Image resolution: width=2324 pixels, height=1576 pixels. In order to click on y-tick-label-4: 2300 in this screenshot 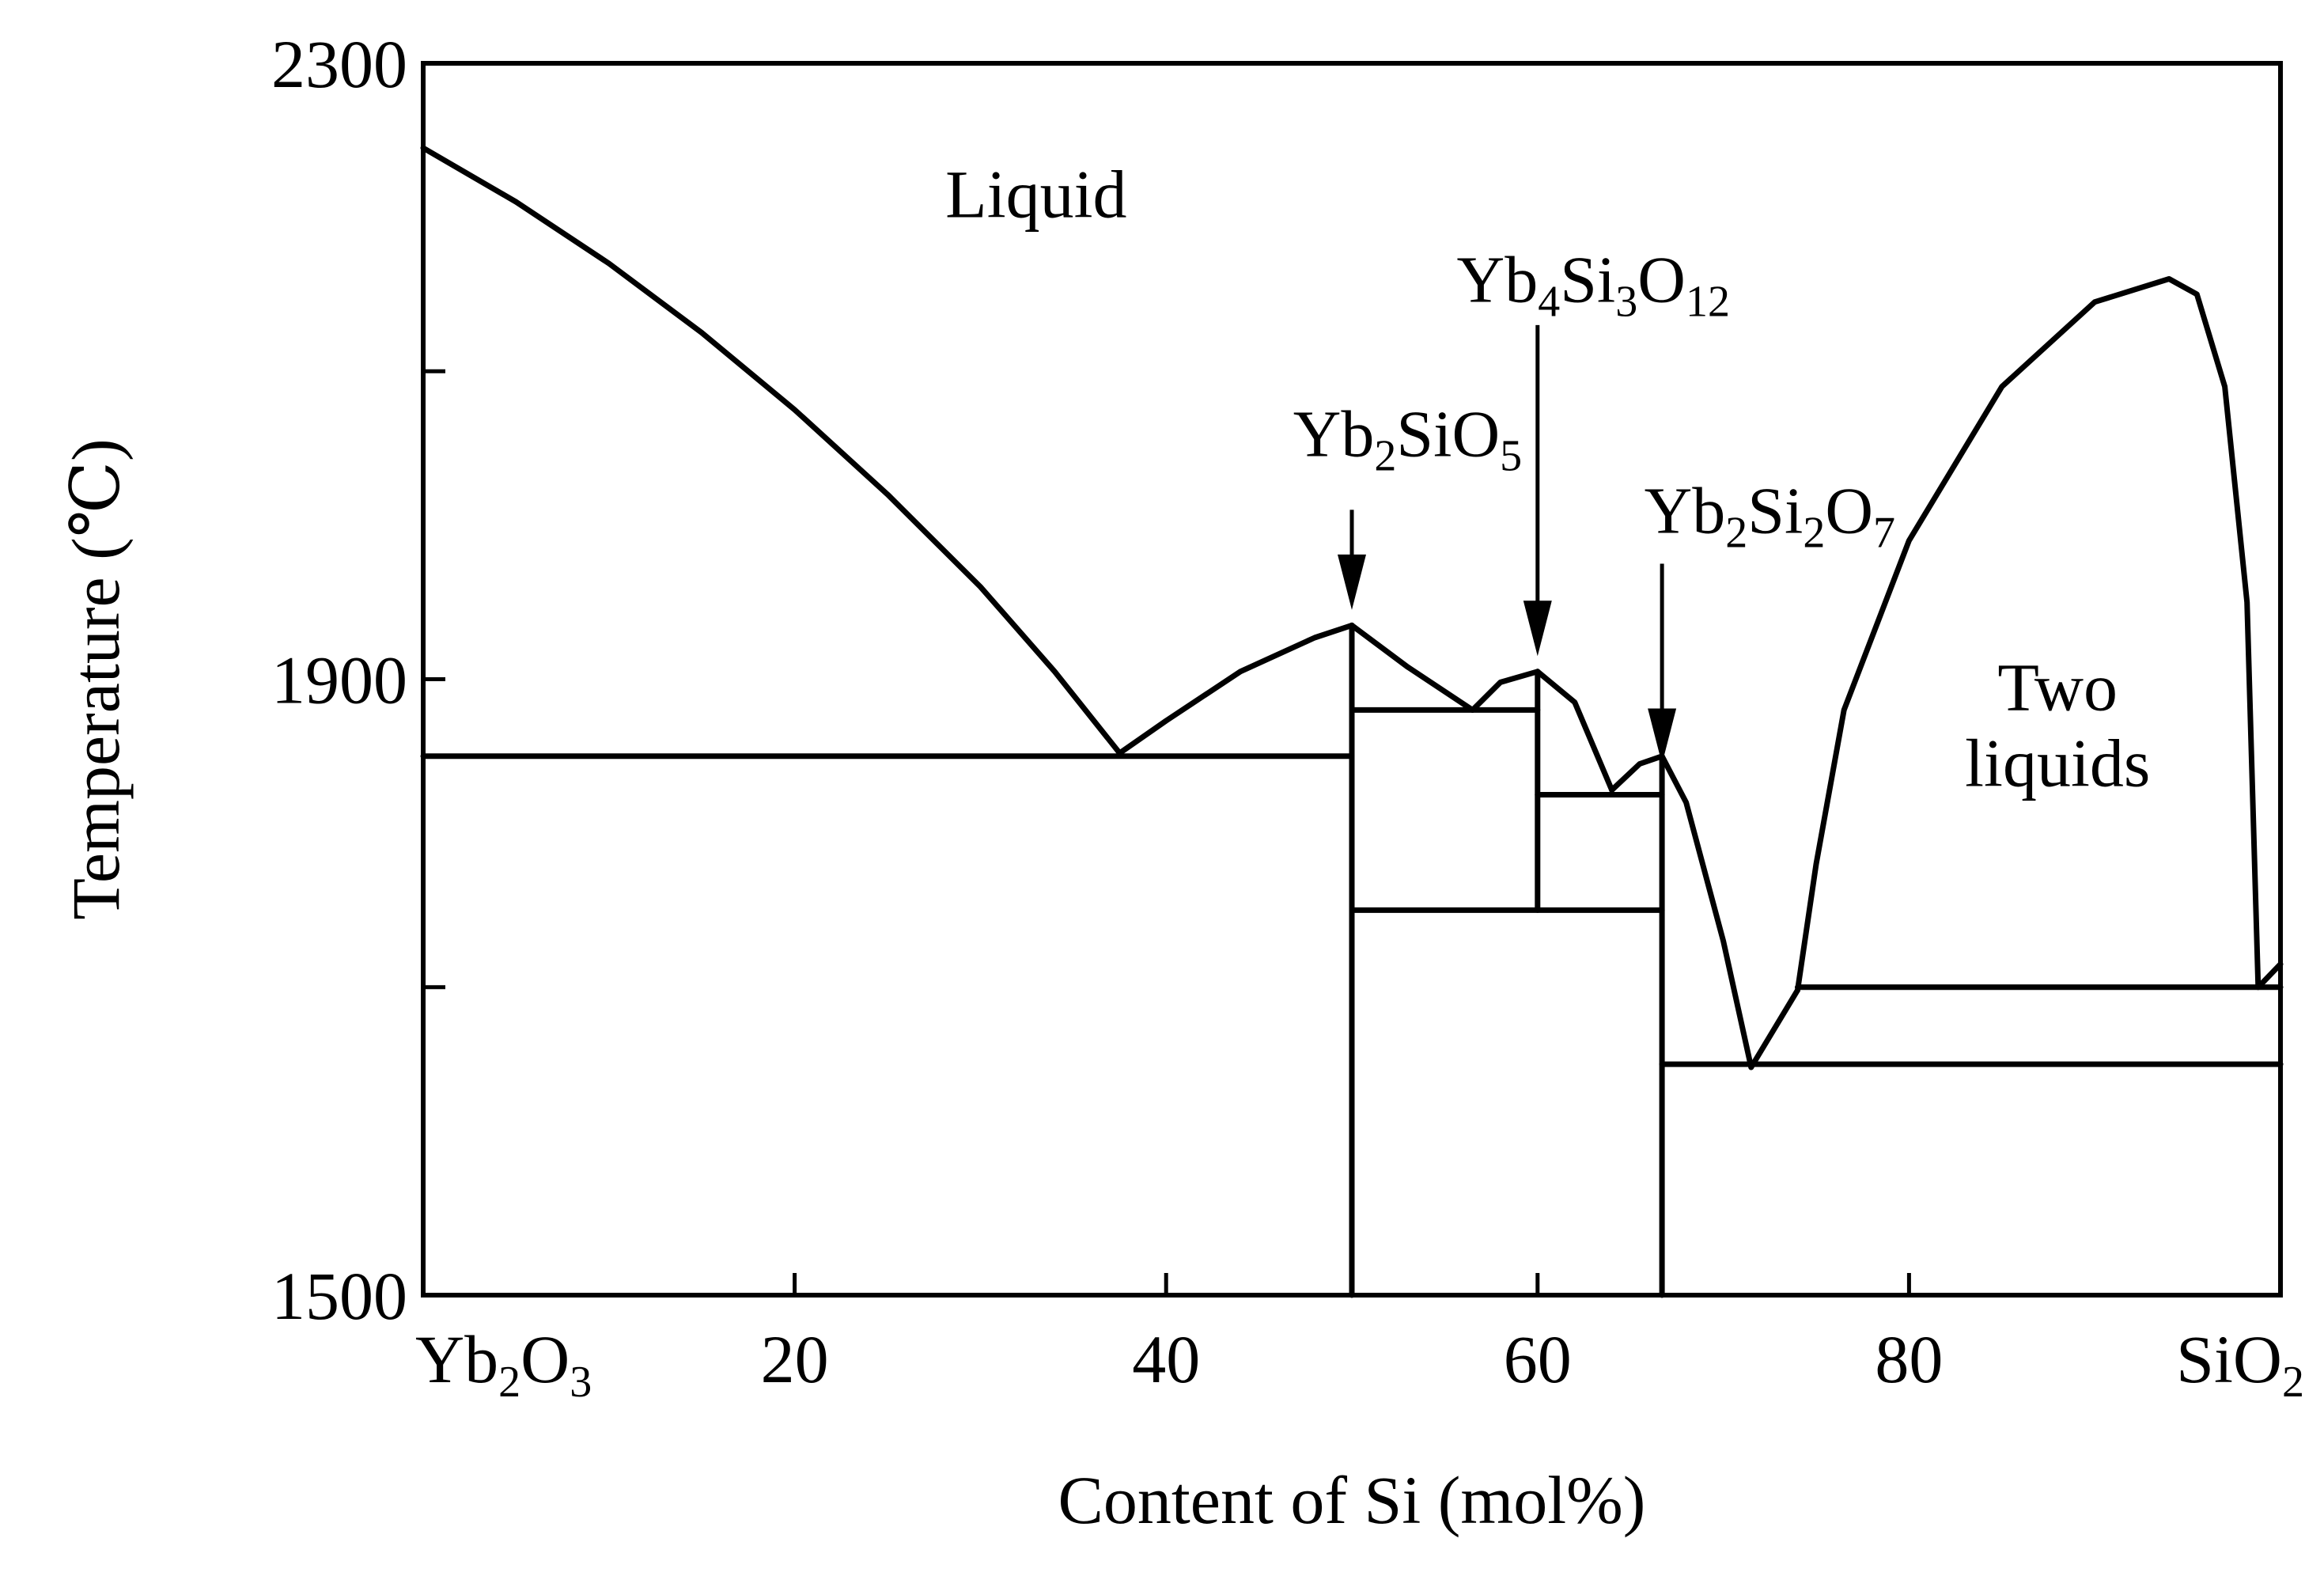, I will do `click(339, 64)`.